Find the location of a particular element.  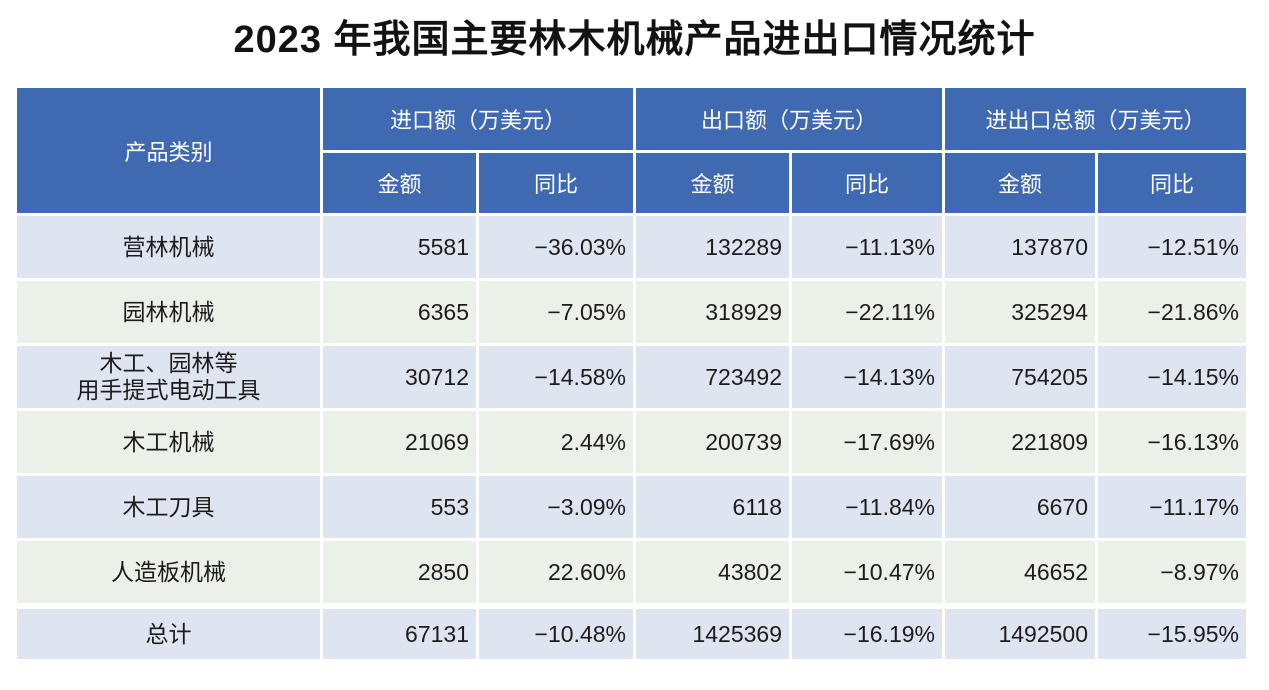

import-yoy-cell: 2.44% is located at coordinates (556, 442).